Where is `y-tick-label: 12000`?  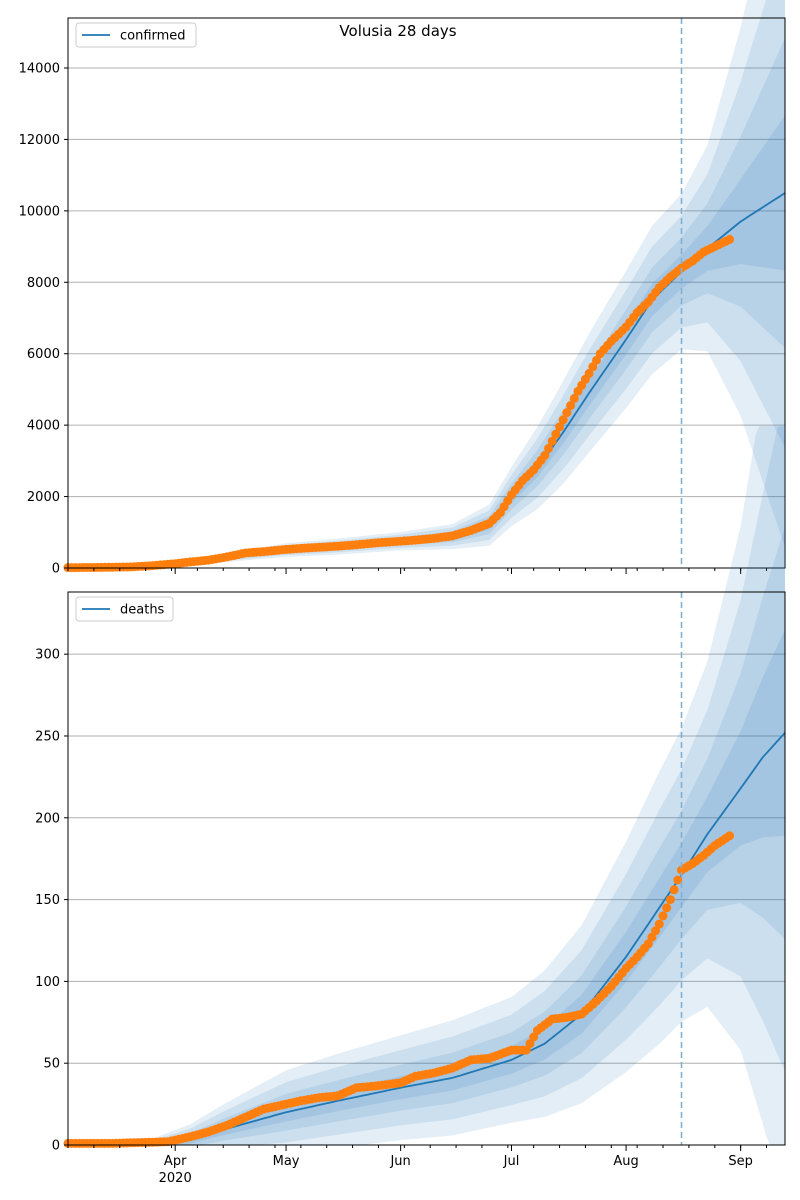
y-tick-label: 12000 is located at coordinates (39, 140).